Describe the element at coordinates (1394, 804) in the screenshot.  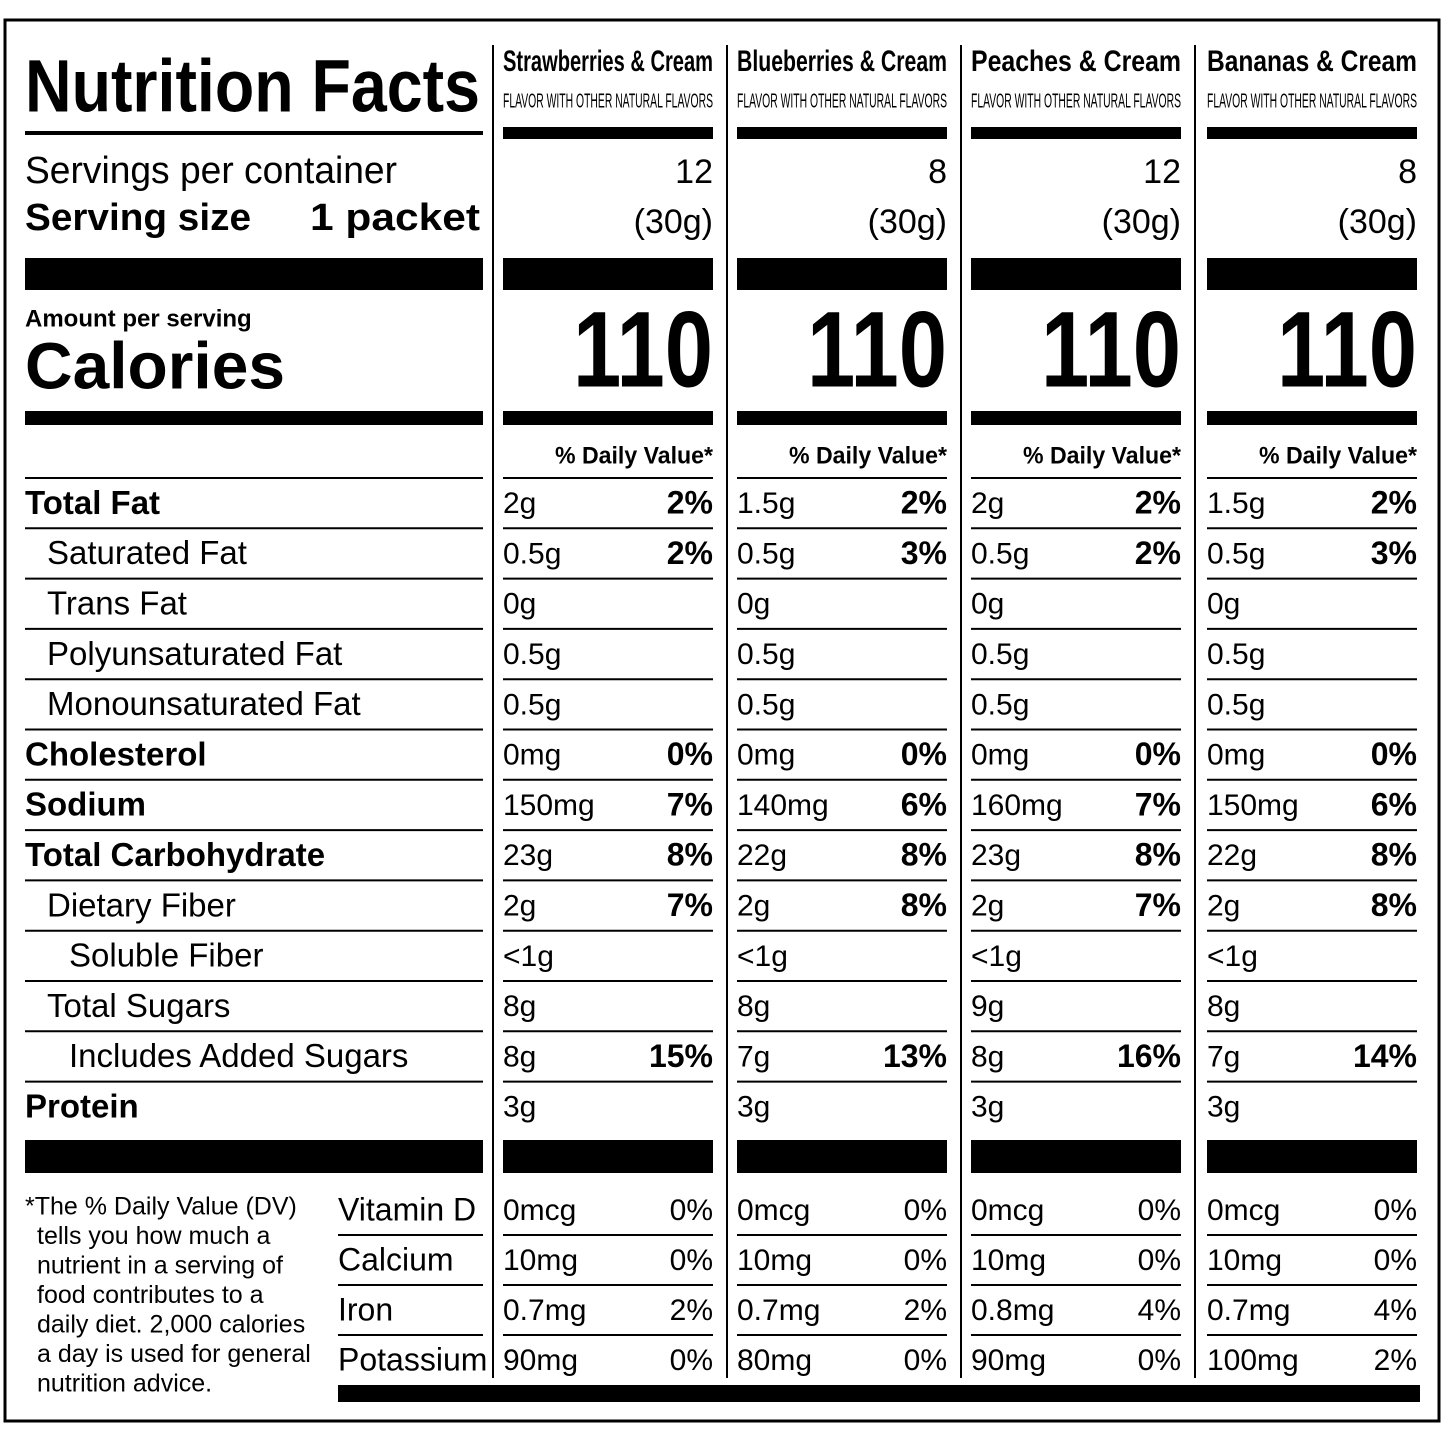
I see `nutrient-dv: 6%` at that location.